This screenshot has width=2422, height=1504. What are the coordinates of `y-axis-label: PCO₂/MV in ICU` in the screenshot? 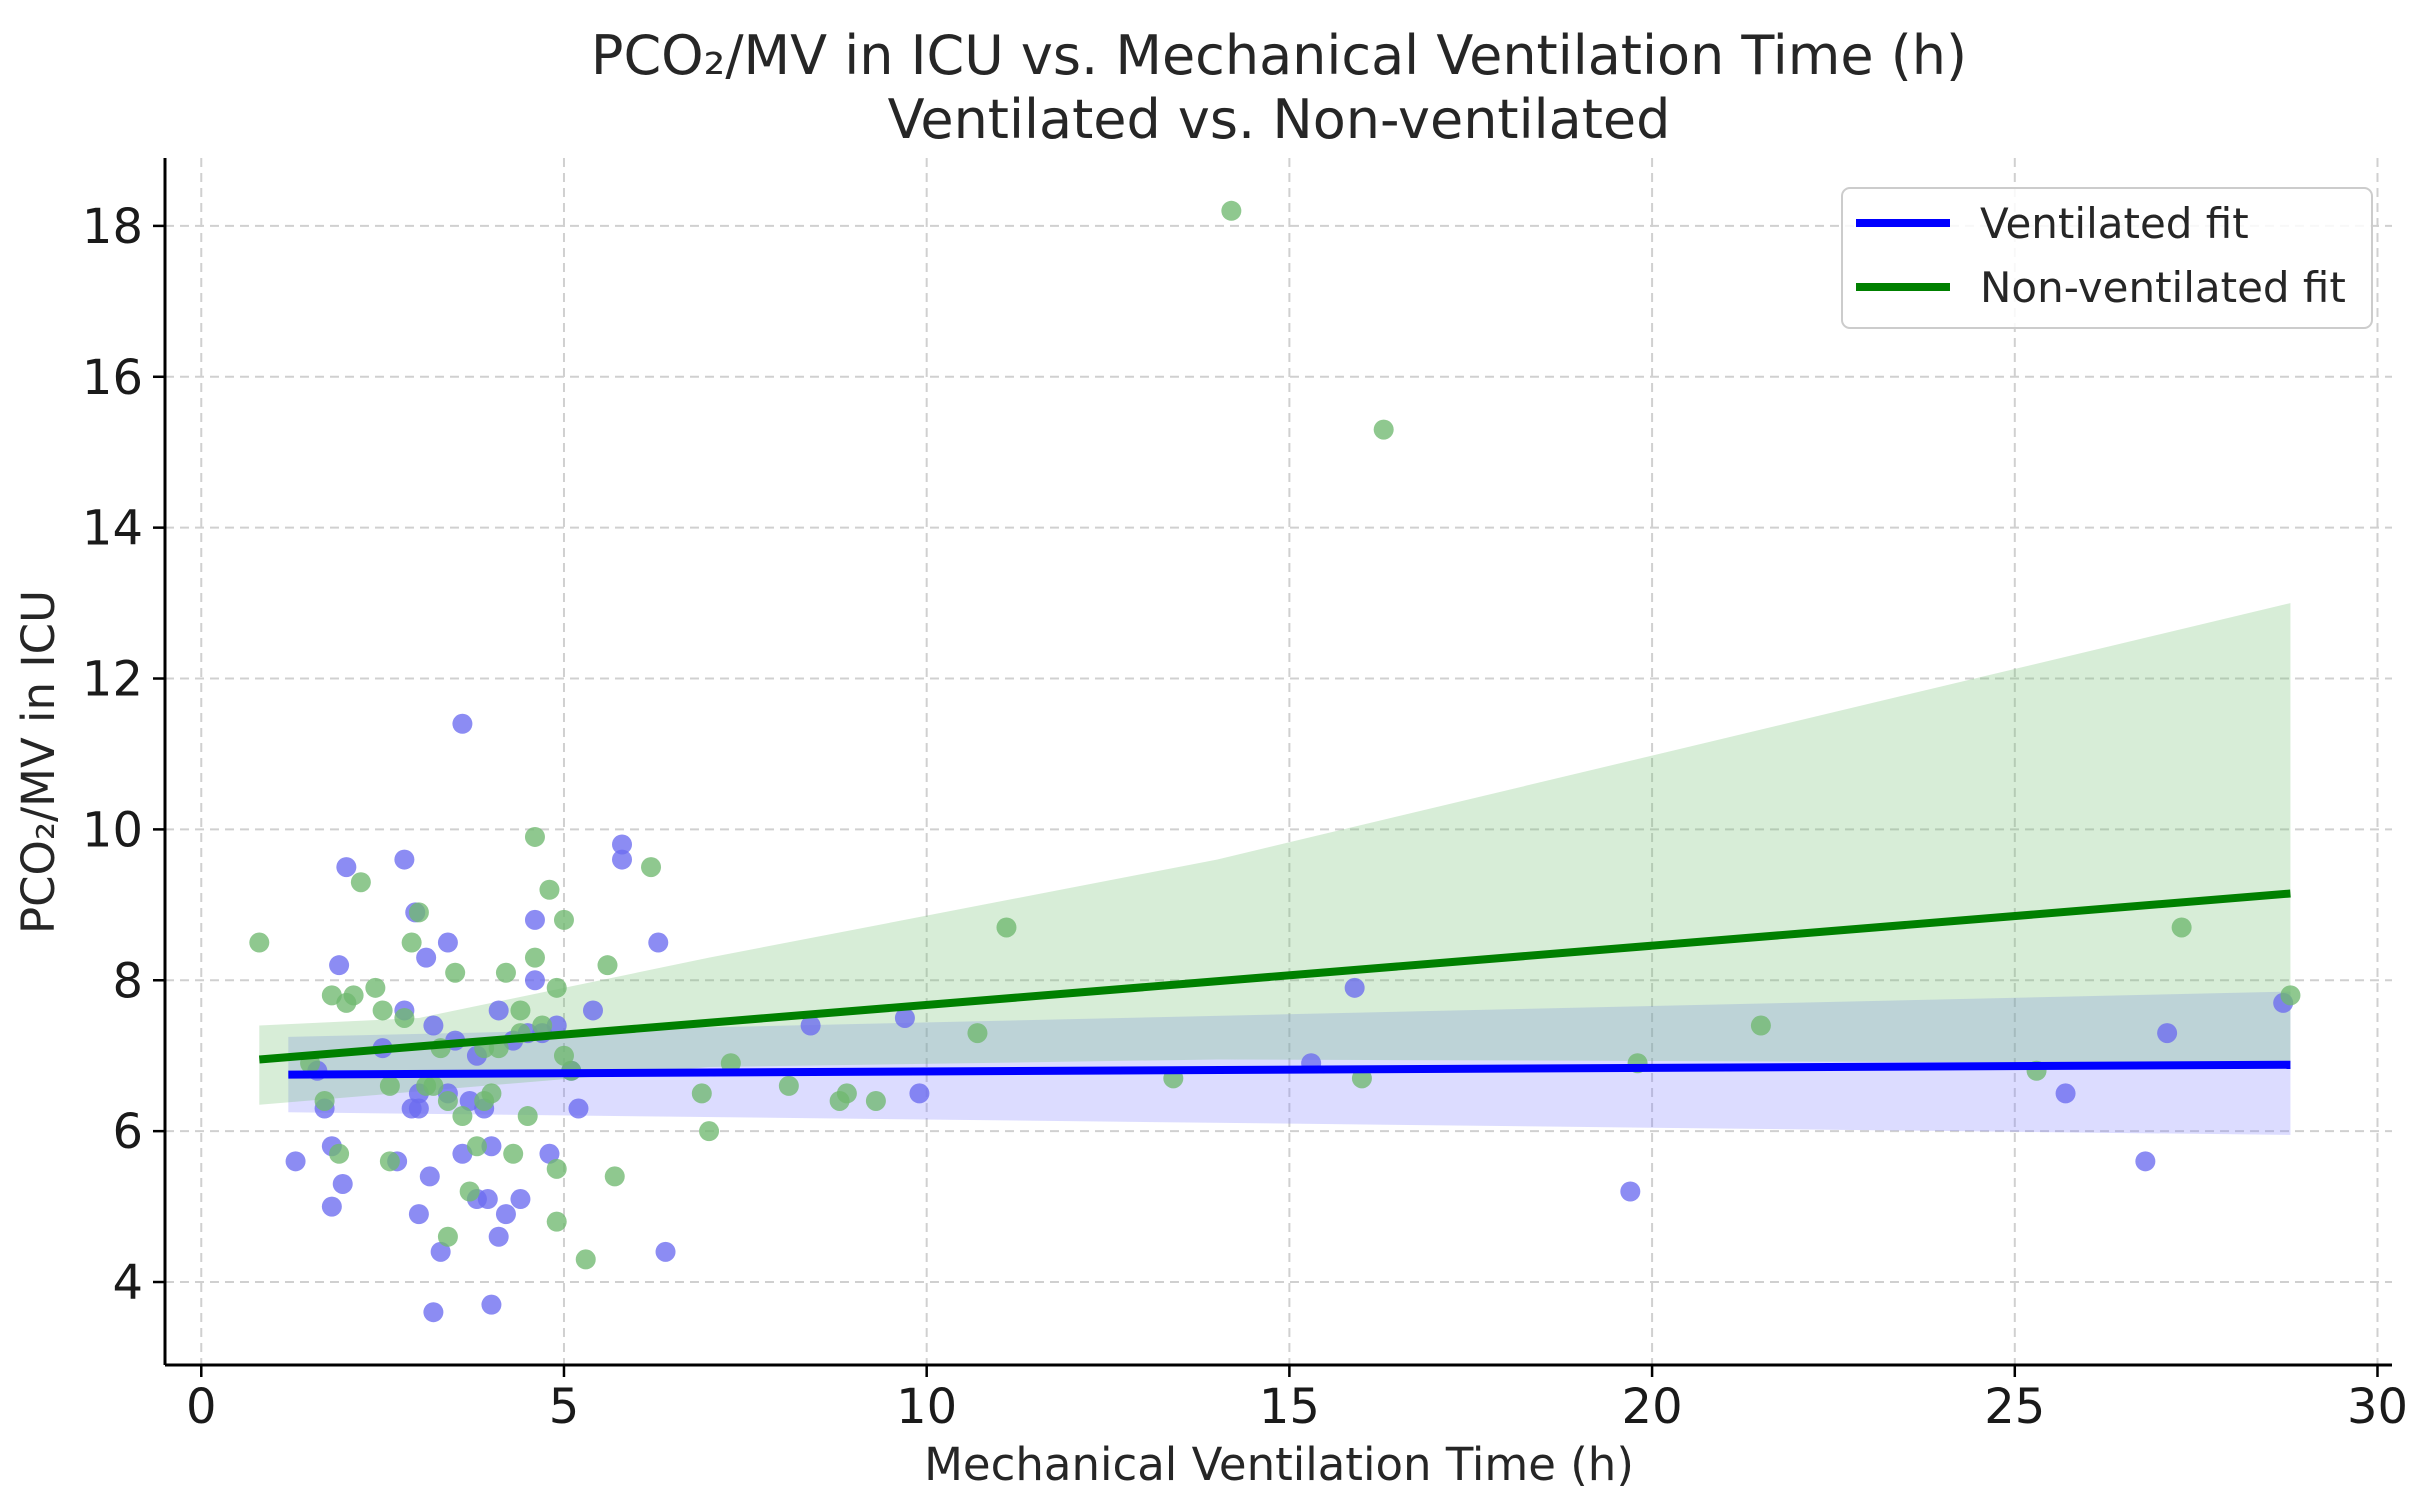 It's located at (38, 762).